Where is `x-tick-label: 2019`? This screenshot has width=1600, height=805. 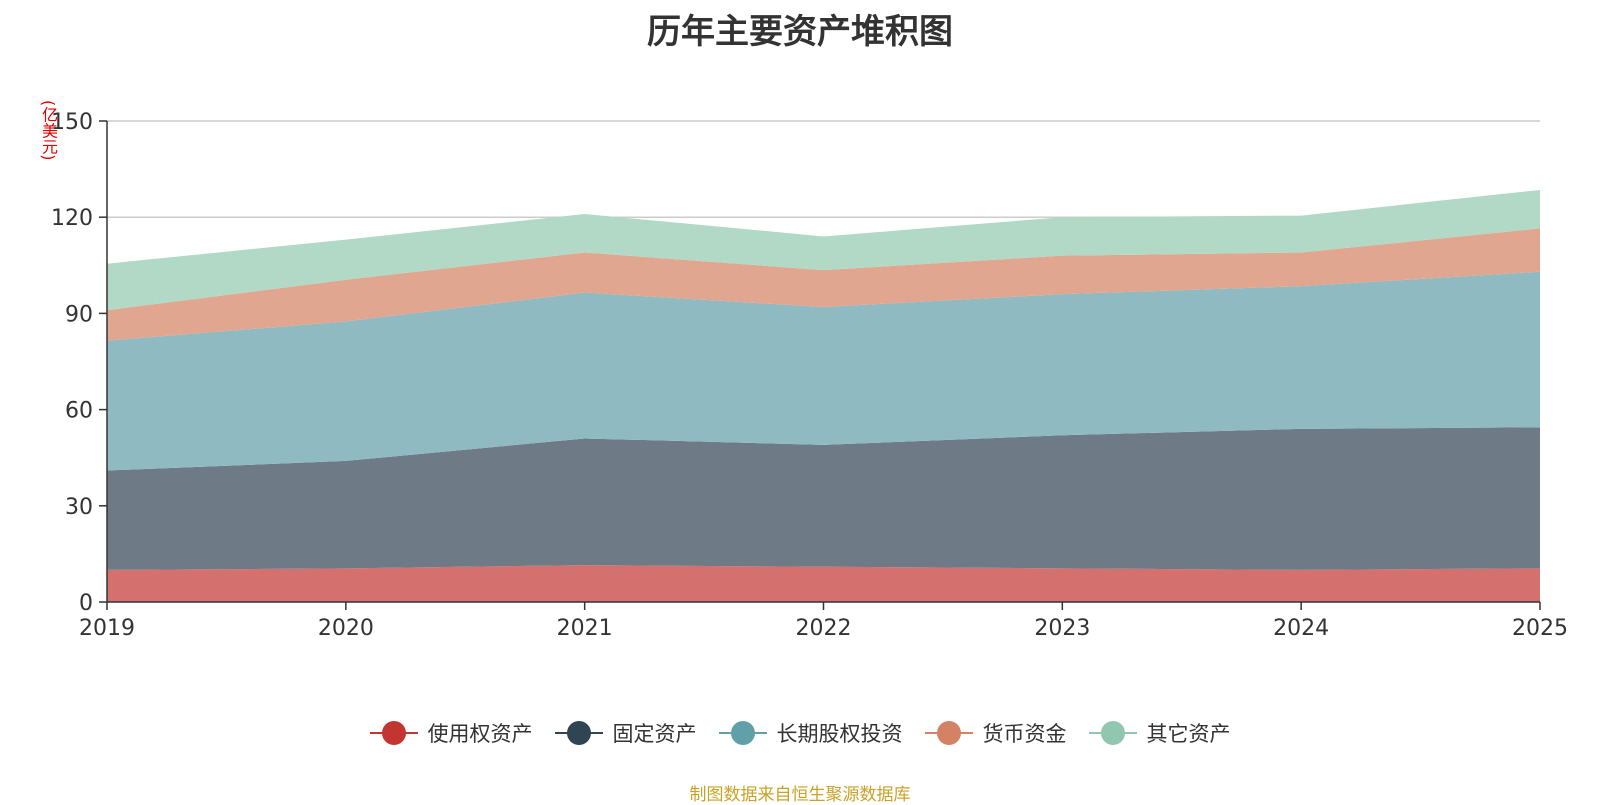
x-tick-label: 2019 is located at coordinates (107, 628).